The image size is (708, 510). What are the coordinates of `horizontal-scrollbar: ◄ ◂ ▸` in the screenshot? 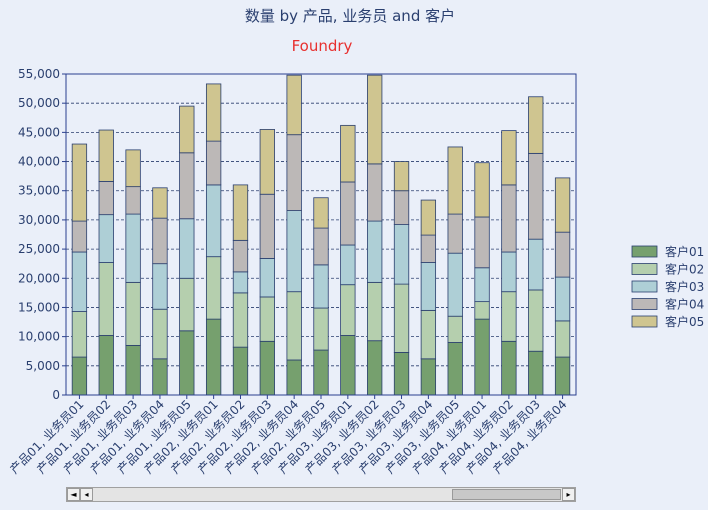 It's located at (321, 494).